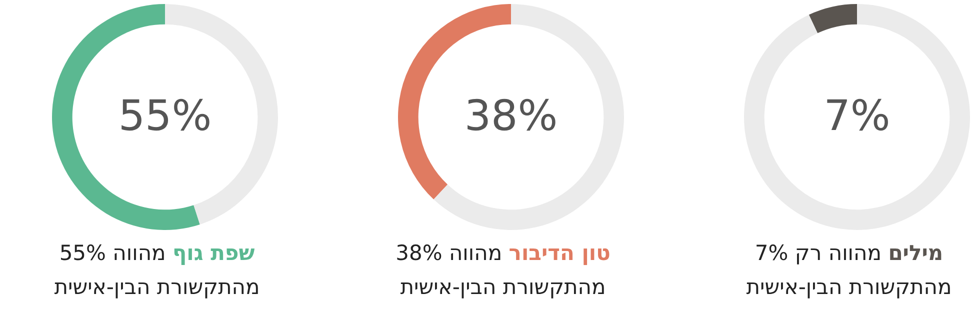 This screenshot has height=322, width=980. I want to click on text: טון הדיבור, so click(559, 253).